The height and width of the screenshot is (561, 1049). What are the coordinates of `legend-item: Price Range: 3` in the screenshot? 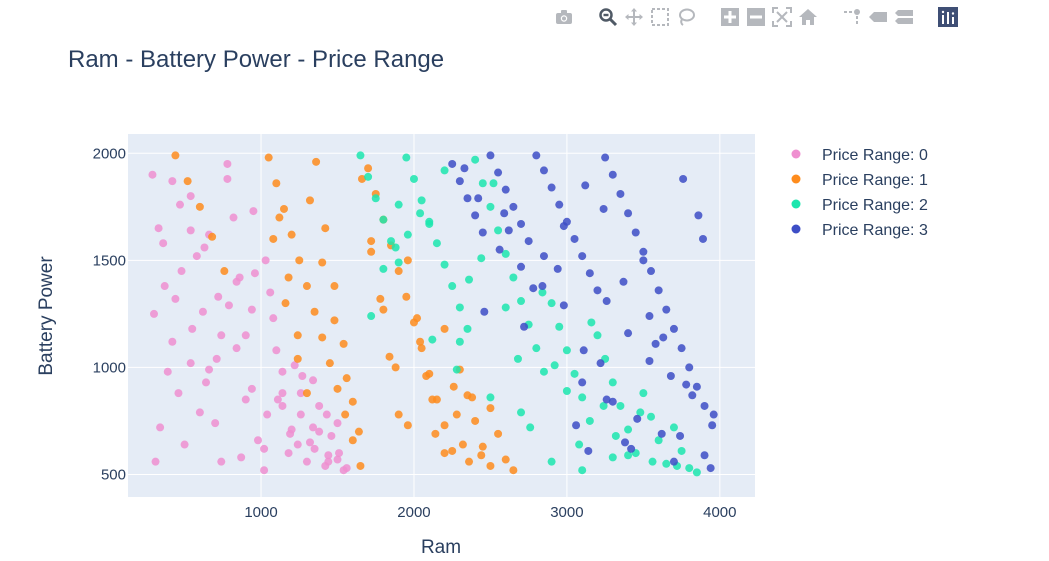 It's located at (859, 230).